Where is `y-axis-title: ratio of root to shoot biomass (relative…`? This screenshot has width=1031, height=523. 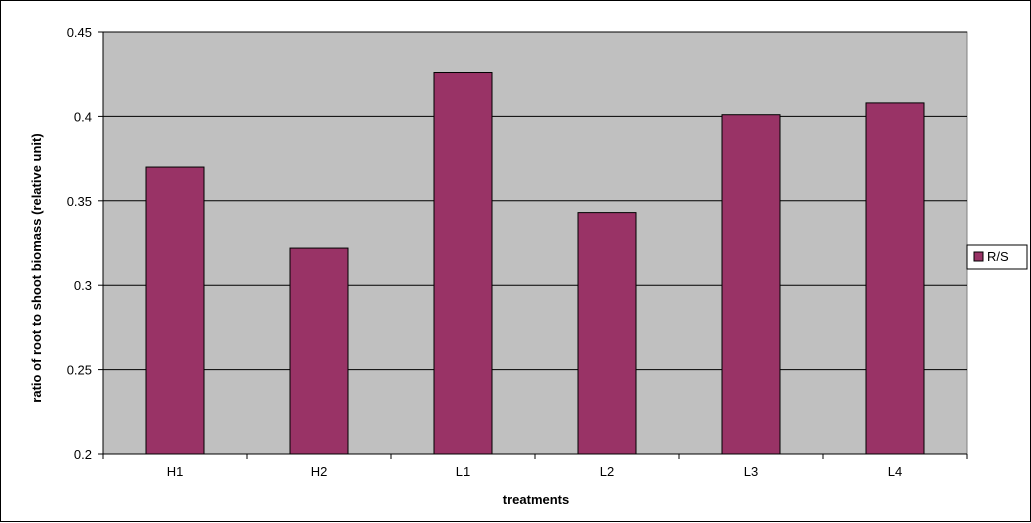 y-axis-title: ratio of root to shoot biomass (relative… is located at coordinates (36, 267).